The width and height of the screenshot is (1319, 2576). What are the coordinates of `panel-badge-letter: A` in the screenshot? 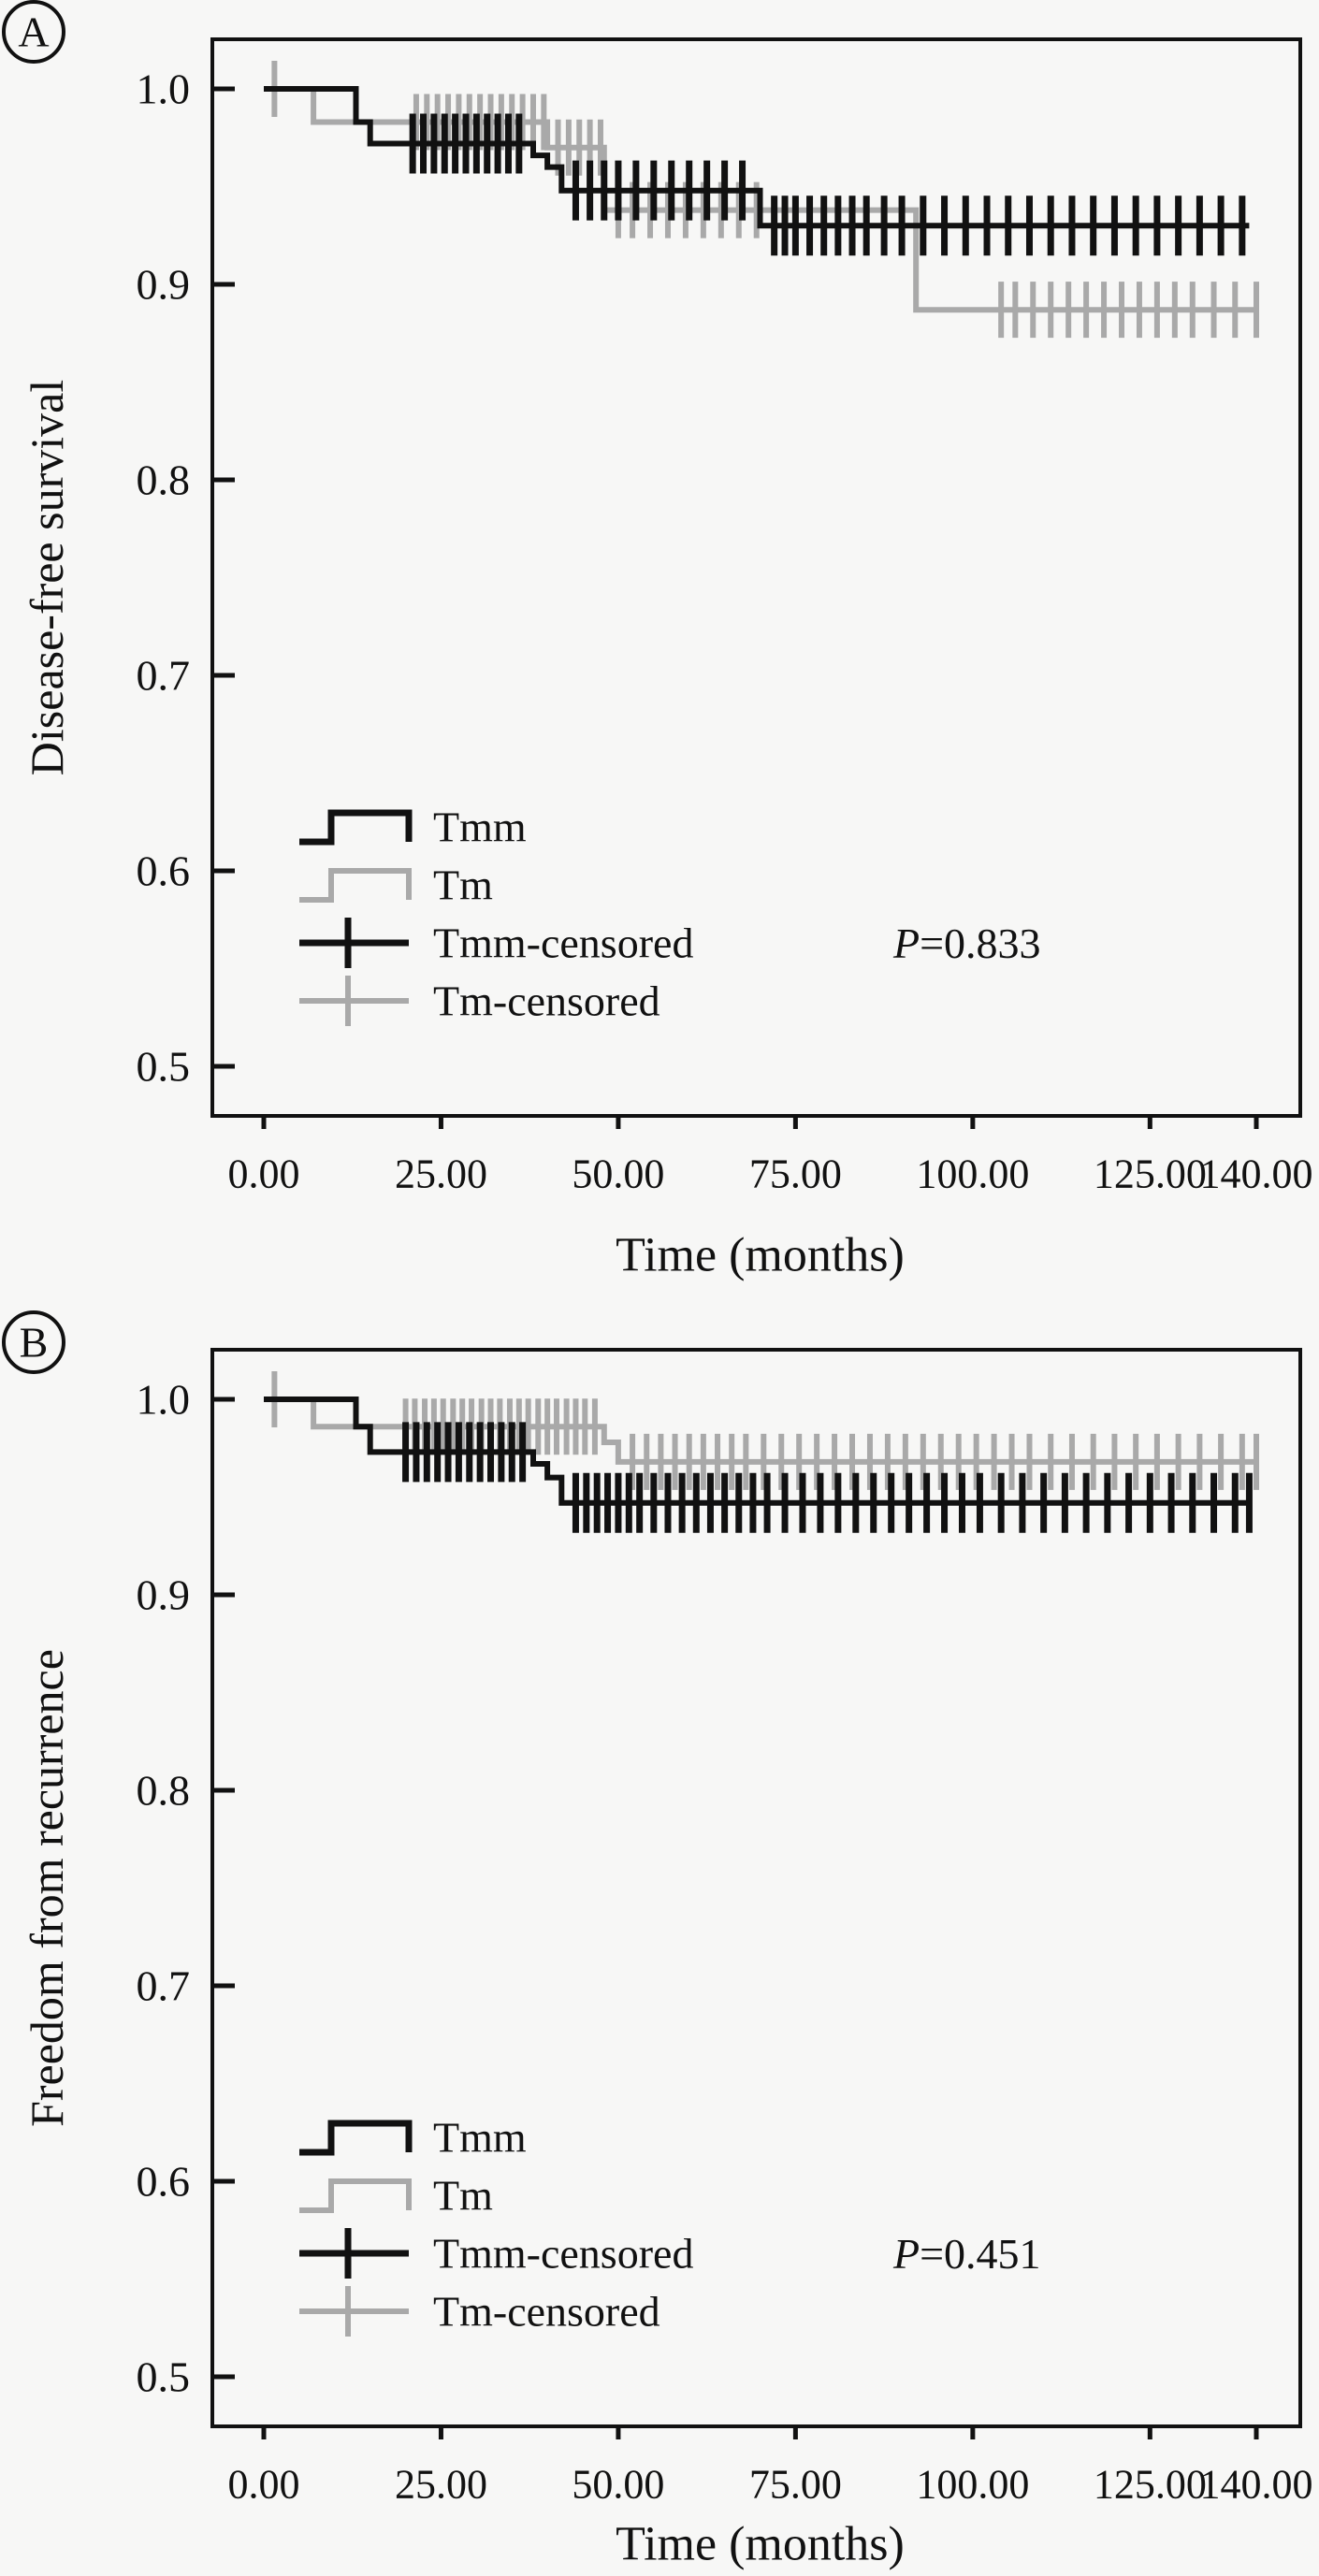 It's located at (33, 32).